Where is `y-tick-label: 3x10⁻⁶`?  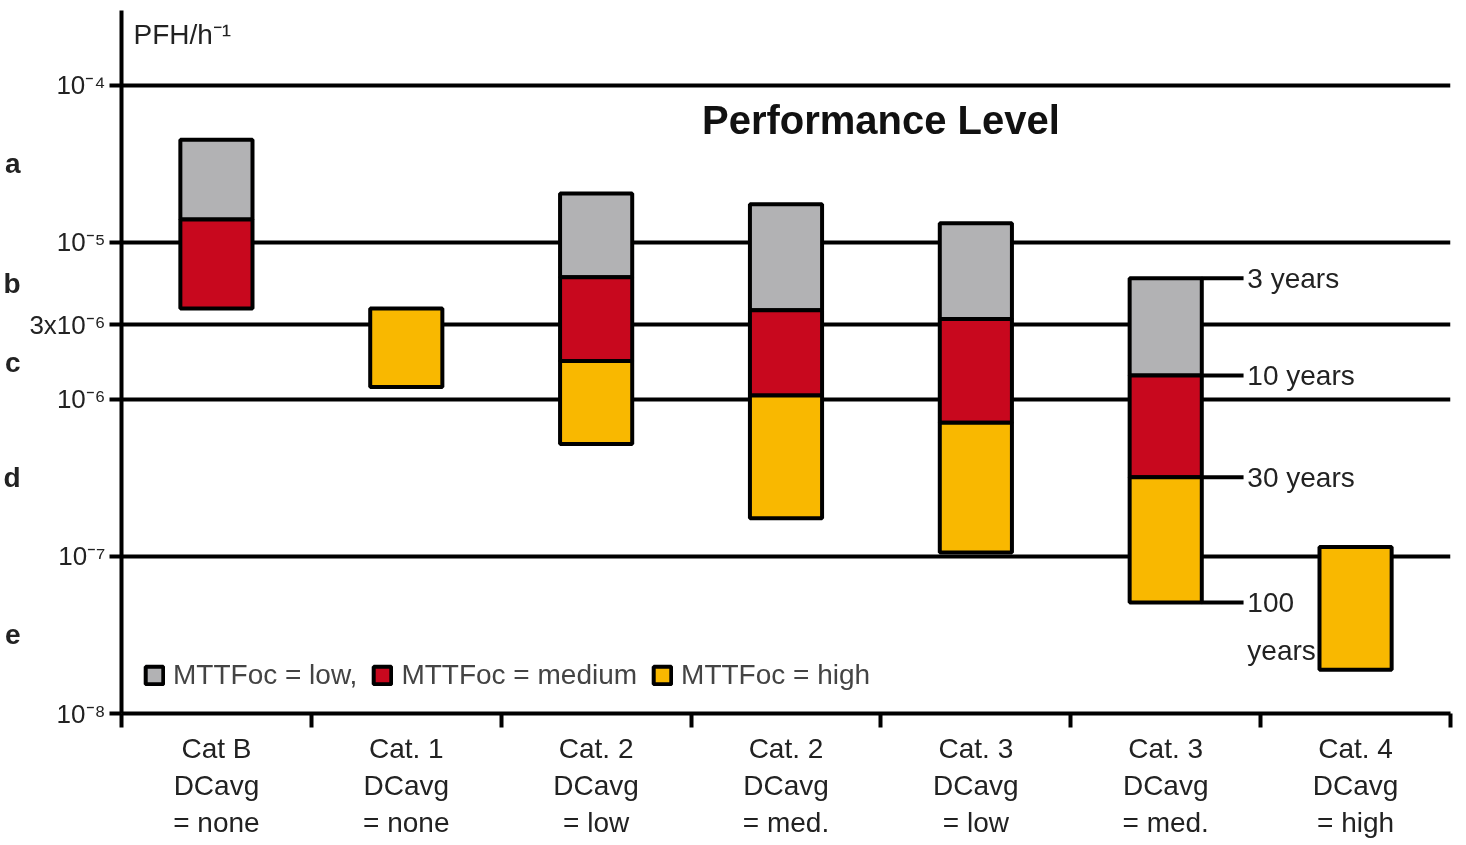
y-tick-label: 3x10⁻⁶ is located at coordinates (67, 324).